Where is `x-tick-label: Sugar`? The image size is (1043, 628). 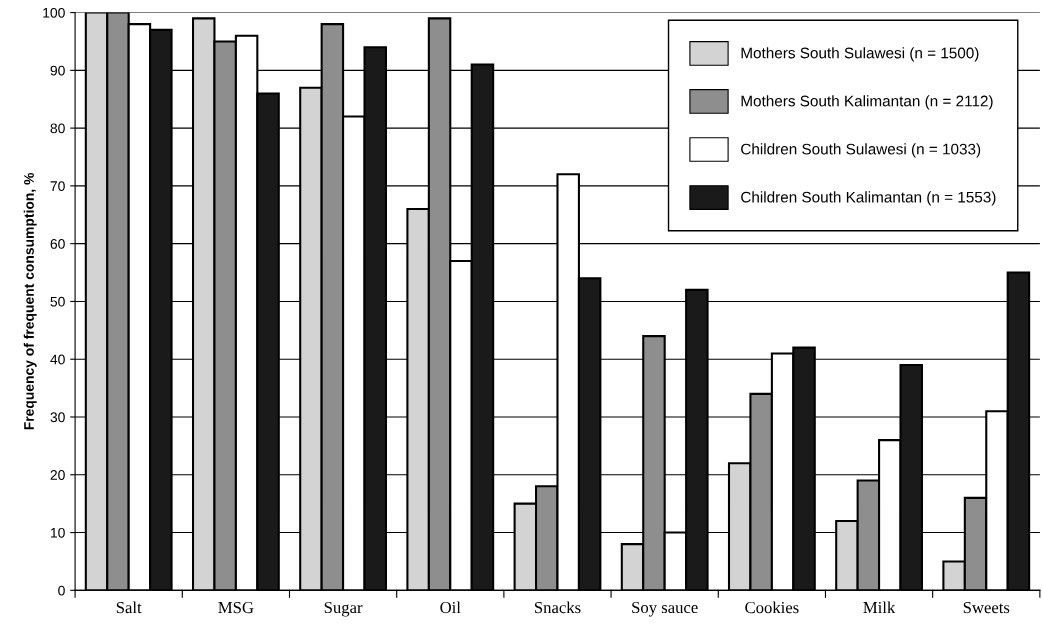
x-tick-label: Sugar is located at coordinates (343, 609).